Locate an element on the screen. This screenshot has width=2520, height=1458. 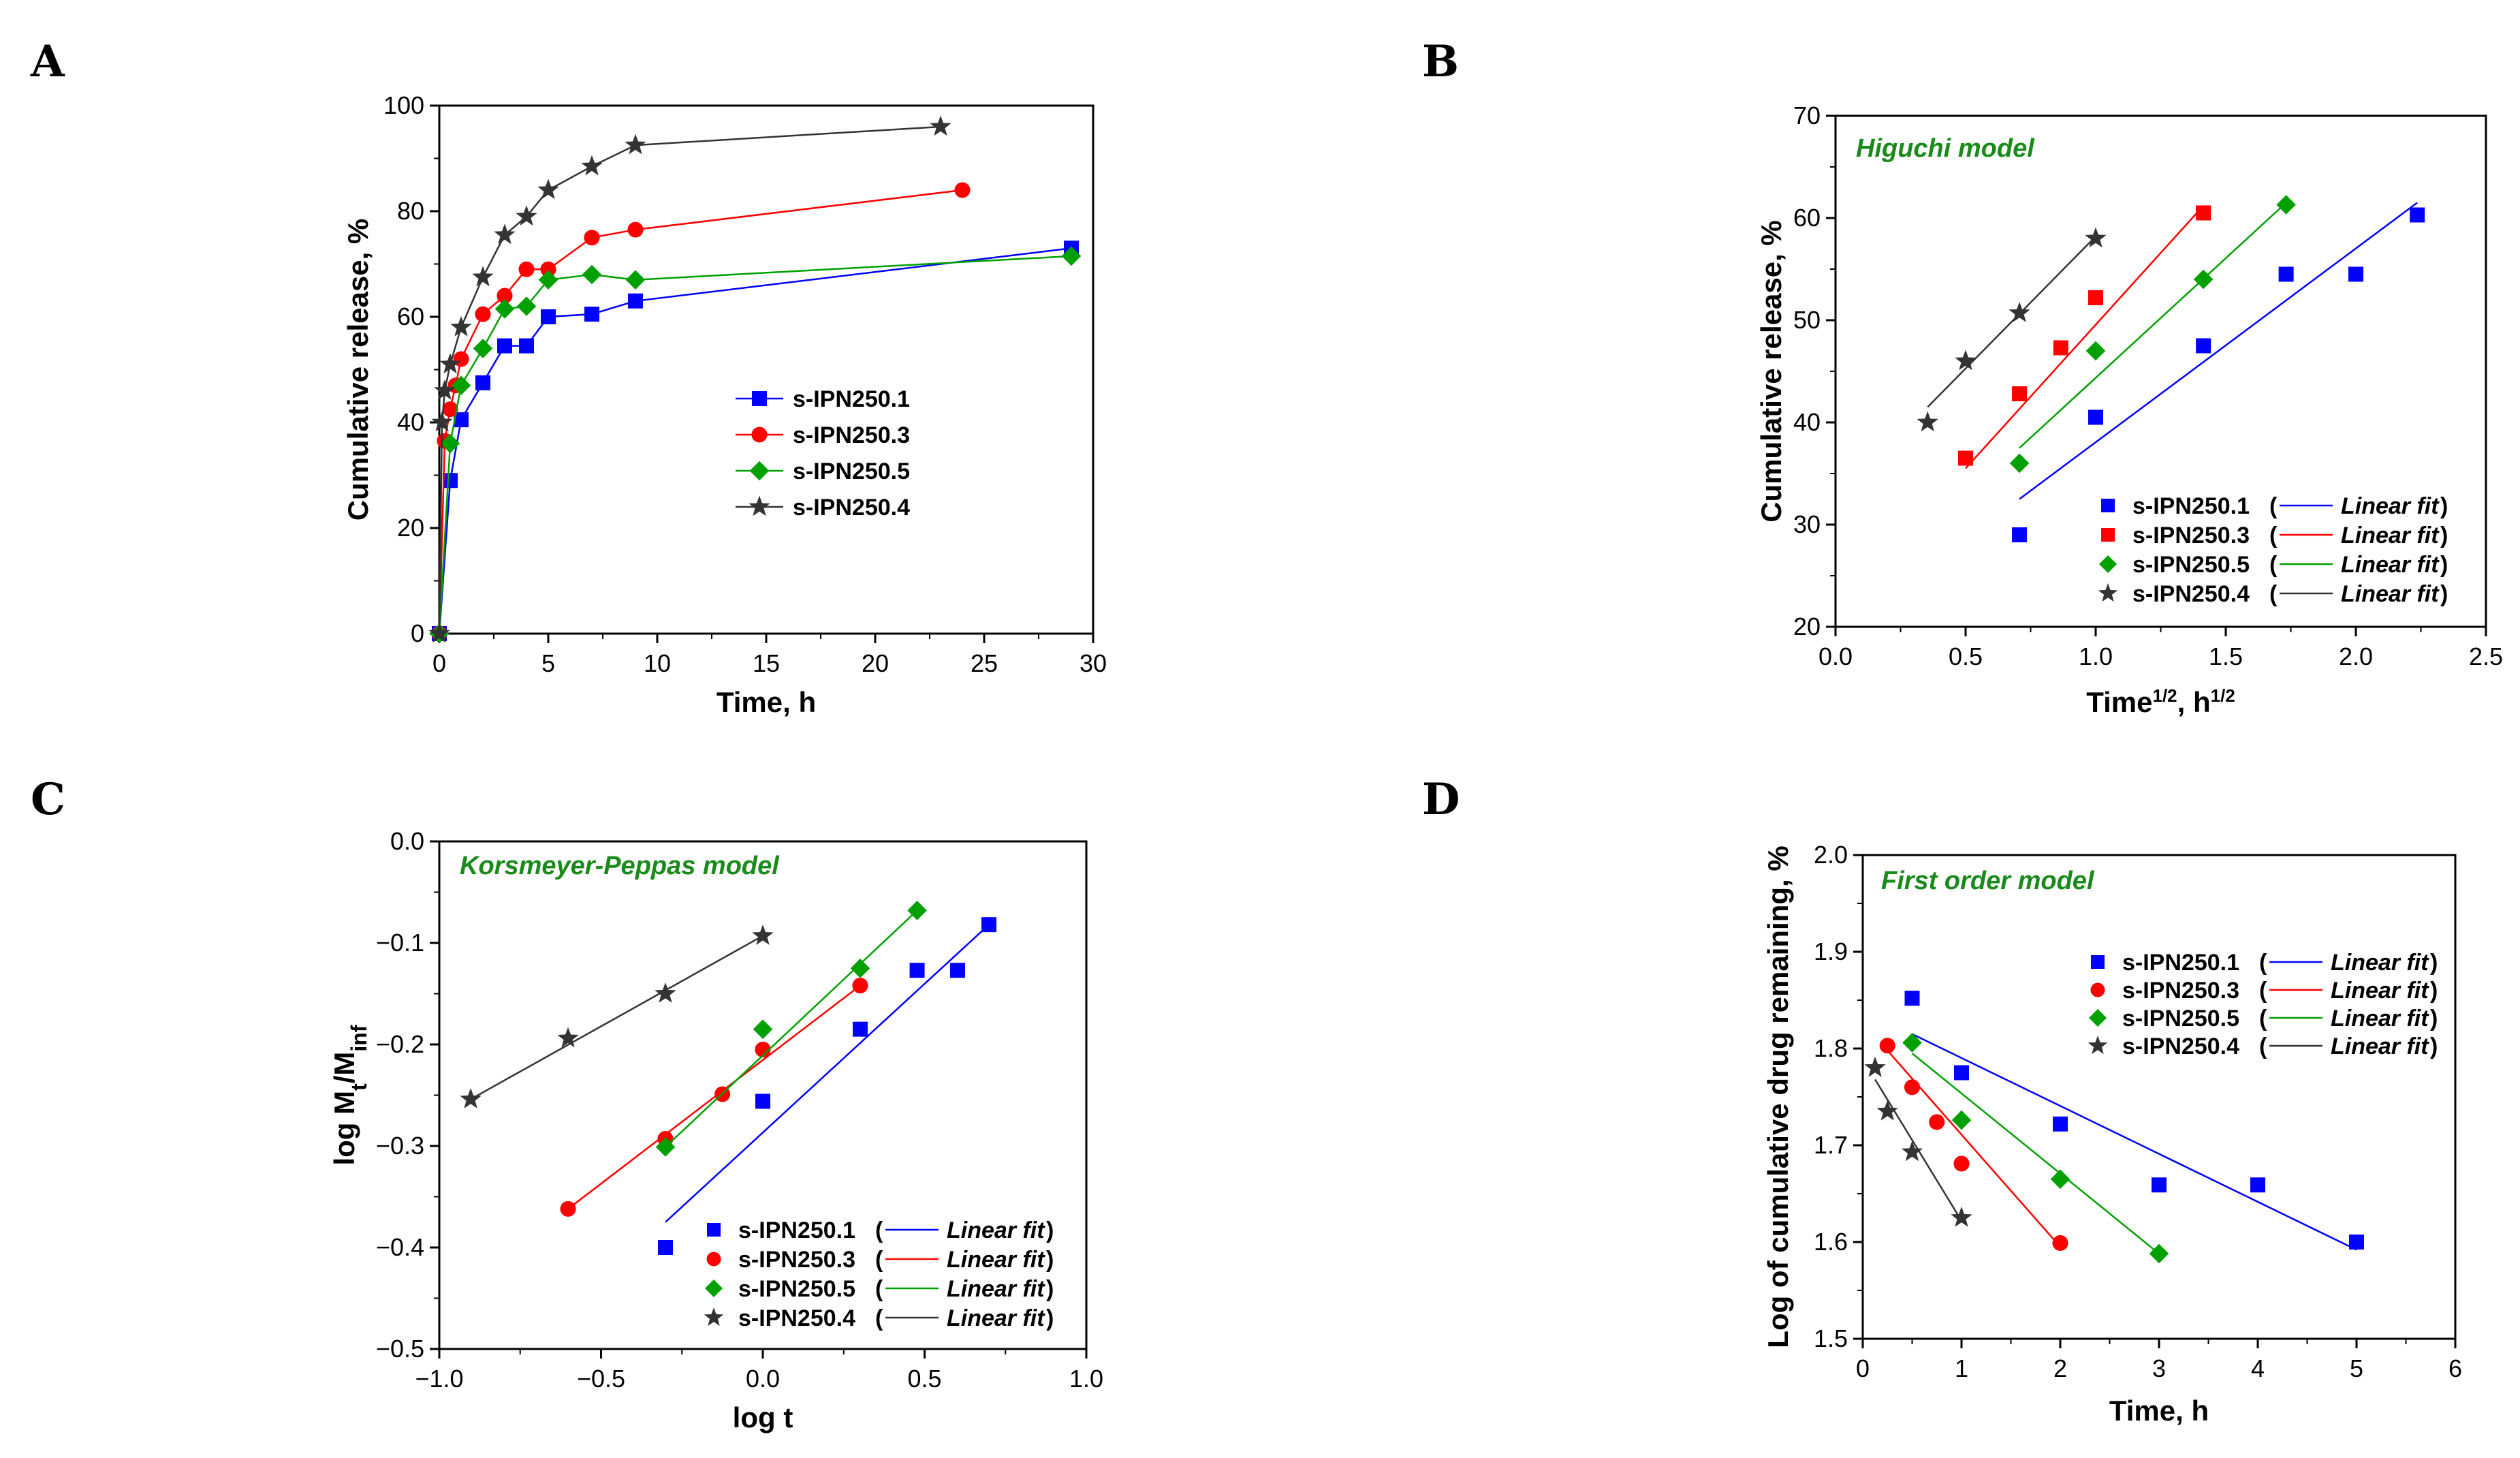
panel-letter-a: A is located at coordinates (48, 61).